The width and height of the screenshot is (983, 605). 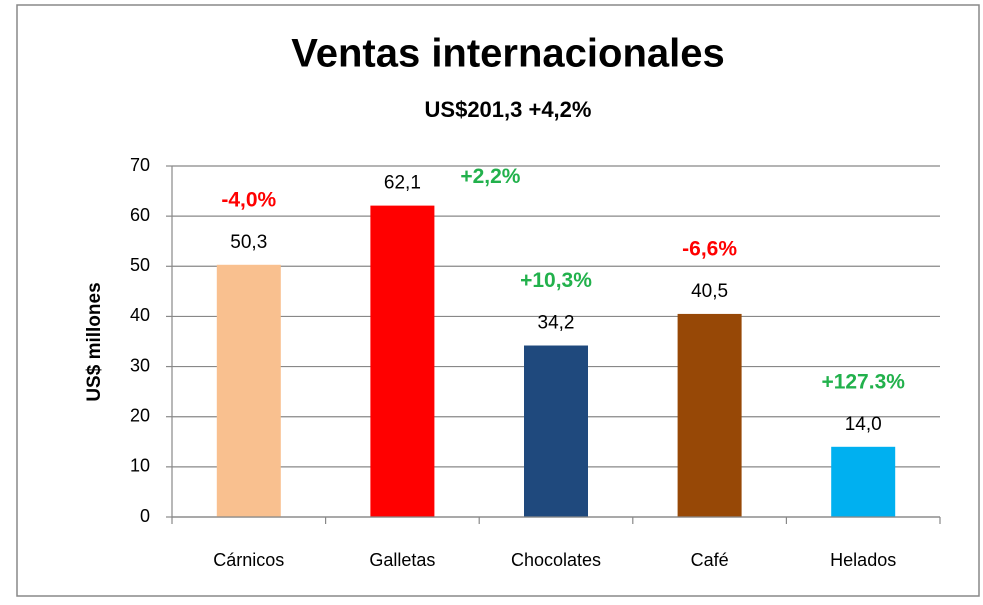 What do you see at coordinates (140, 165) in the screenshot?
I see `y-tick-label: 70` at bounding box center [140, 165].